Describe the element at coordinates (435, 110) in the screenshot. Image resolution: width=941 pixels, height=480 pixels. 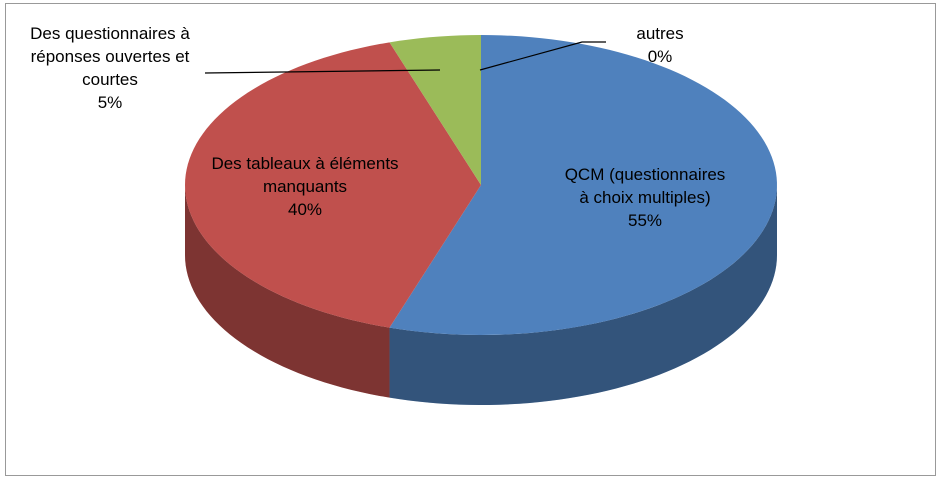
I see `slice` at that location.